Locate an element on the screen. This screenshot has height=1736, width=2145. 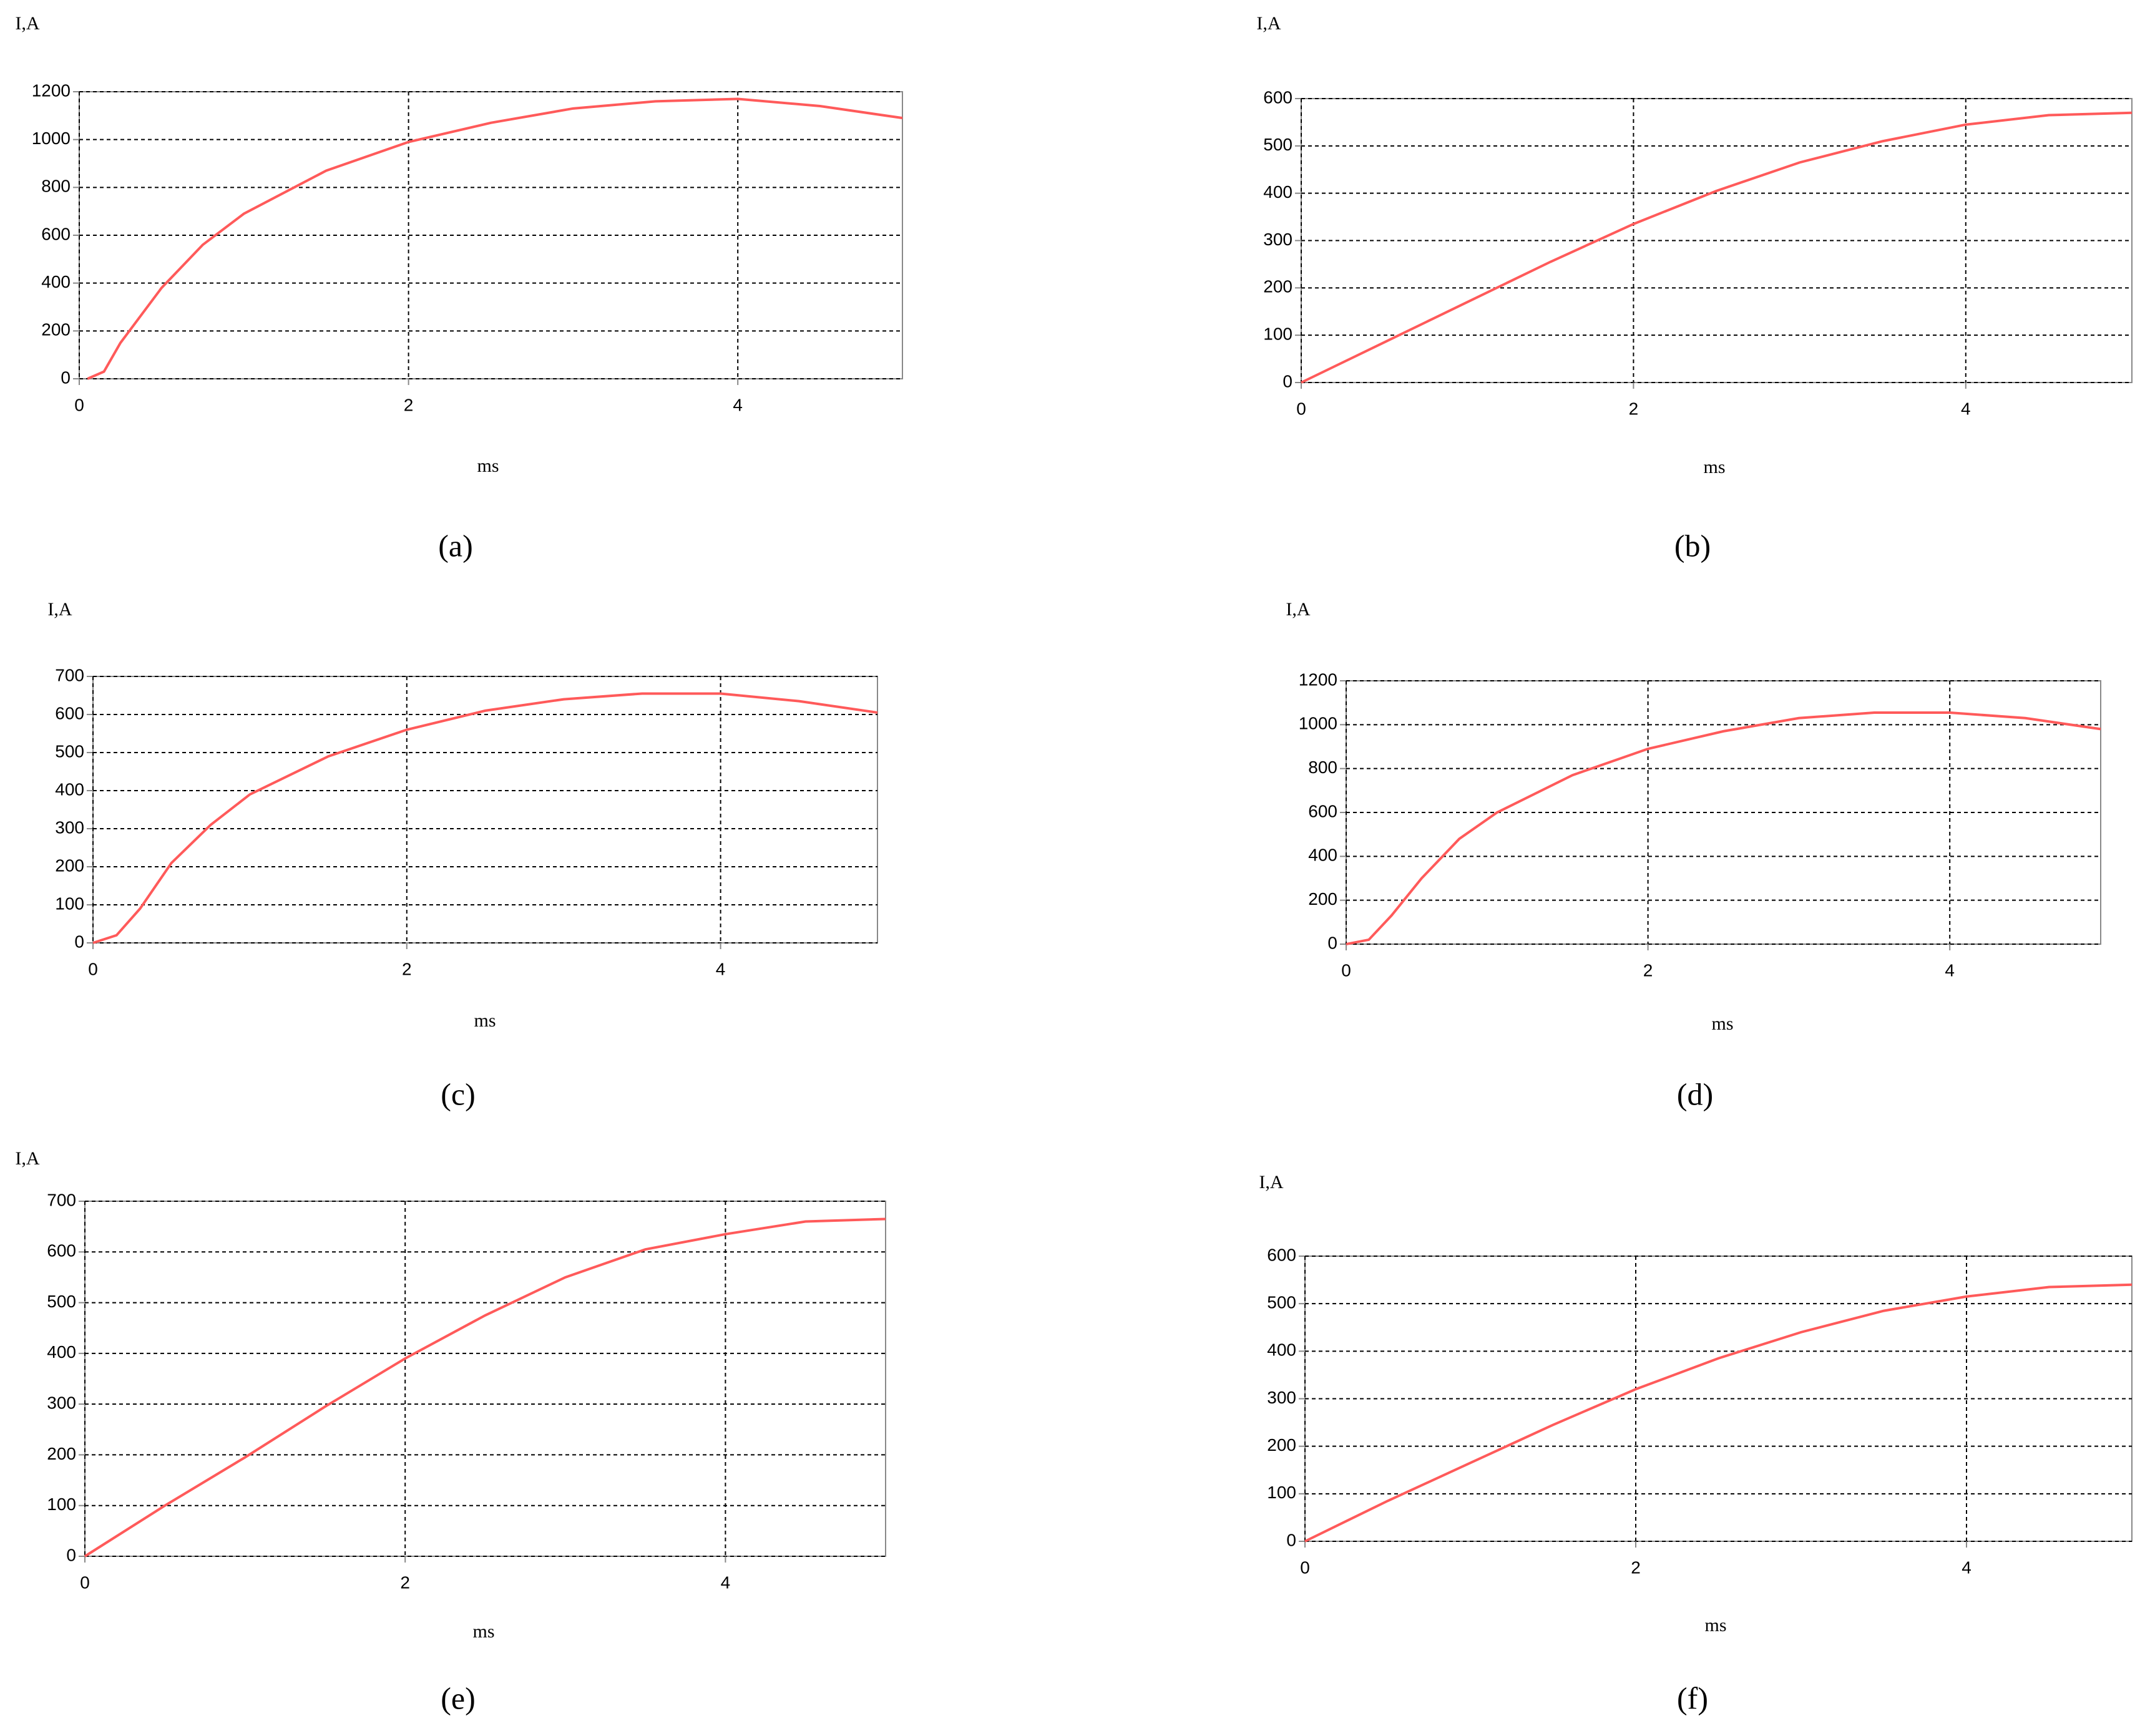
panel-caption: (a) is located at coordinates (455, 545).